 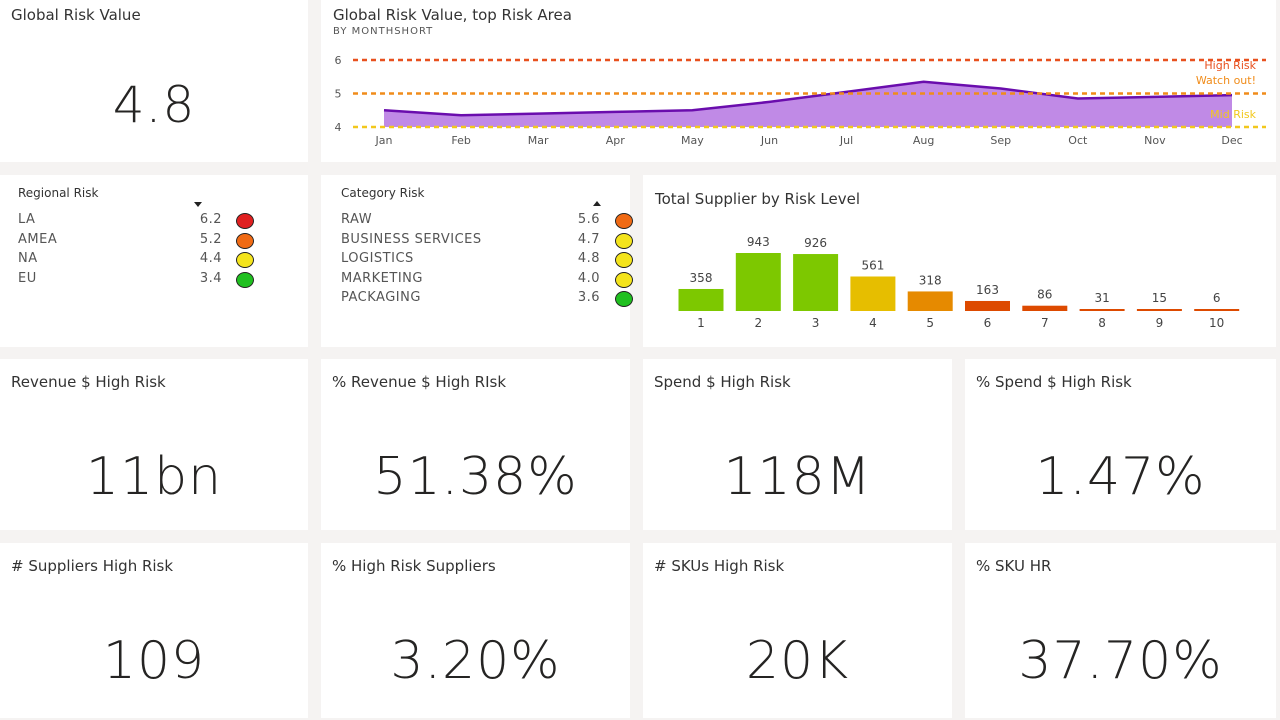 I want to click on risk-row-value: 3.4, so click(x=210, y=278).